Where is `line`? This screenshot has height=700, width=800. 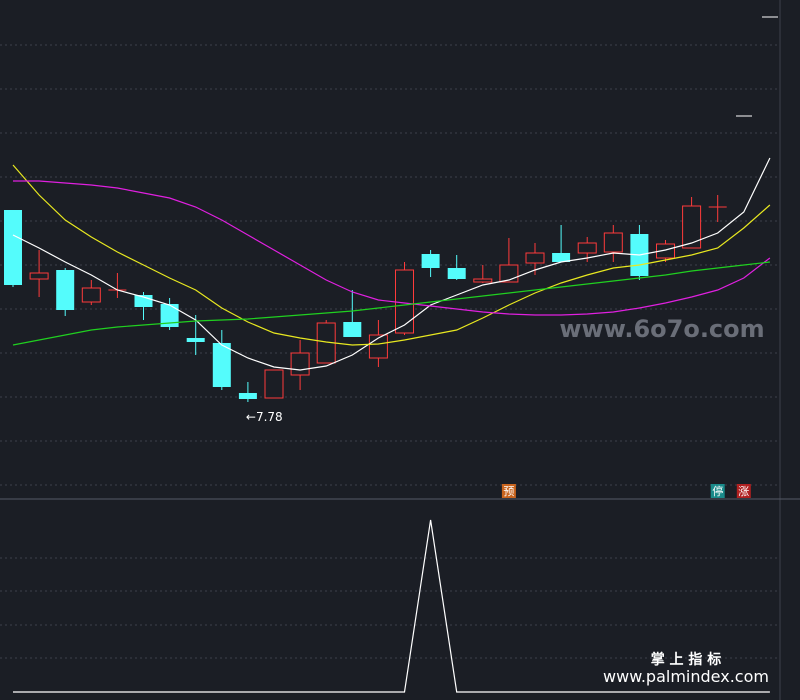 line is located at coordinates (391, 303).